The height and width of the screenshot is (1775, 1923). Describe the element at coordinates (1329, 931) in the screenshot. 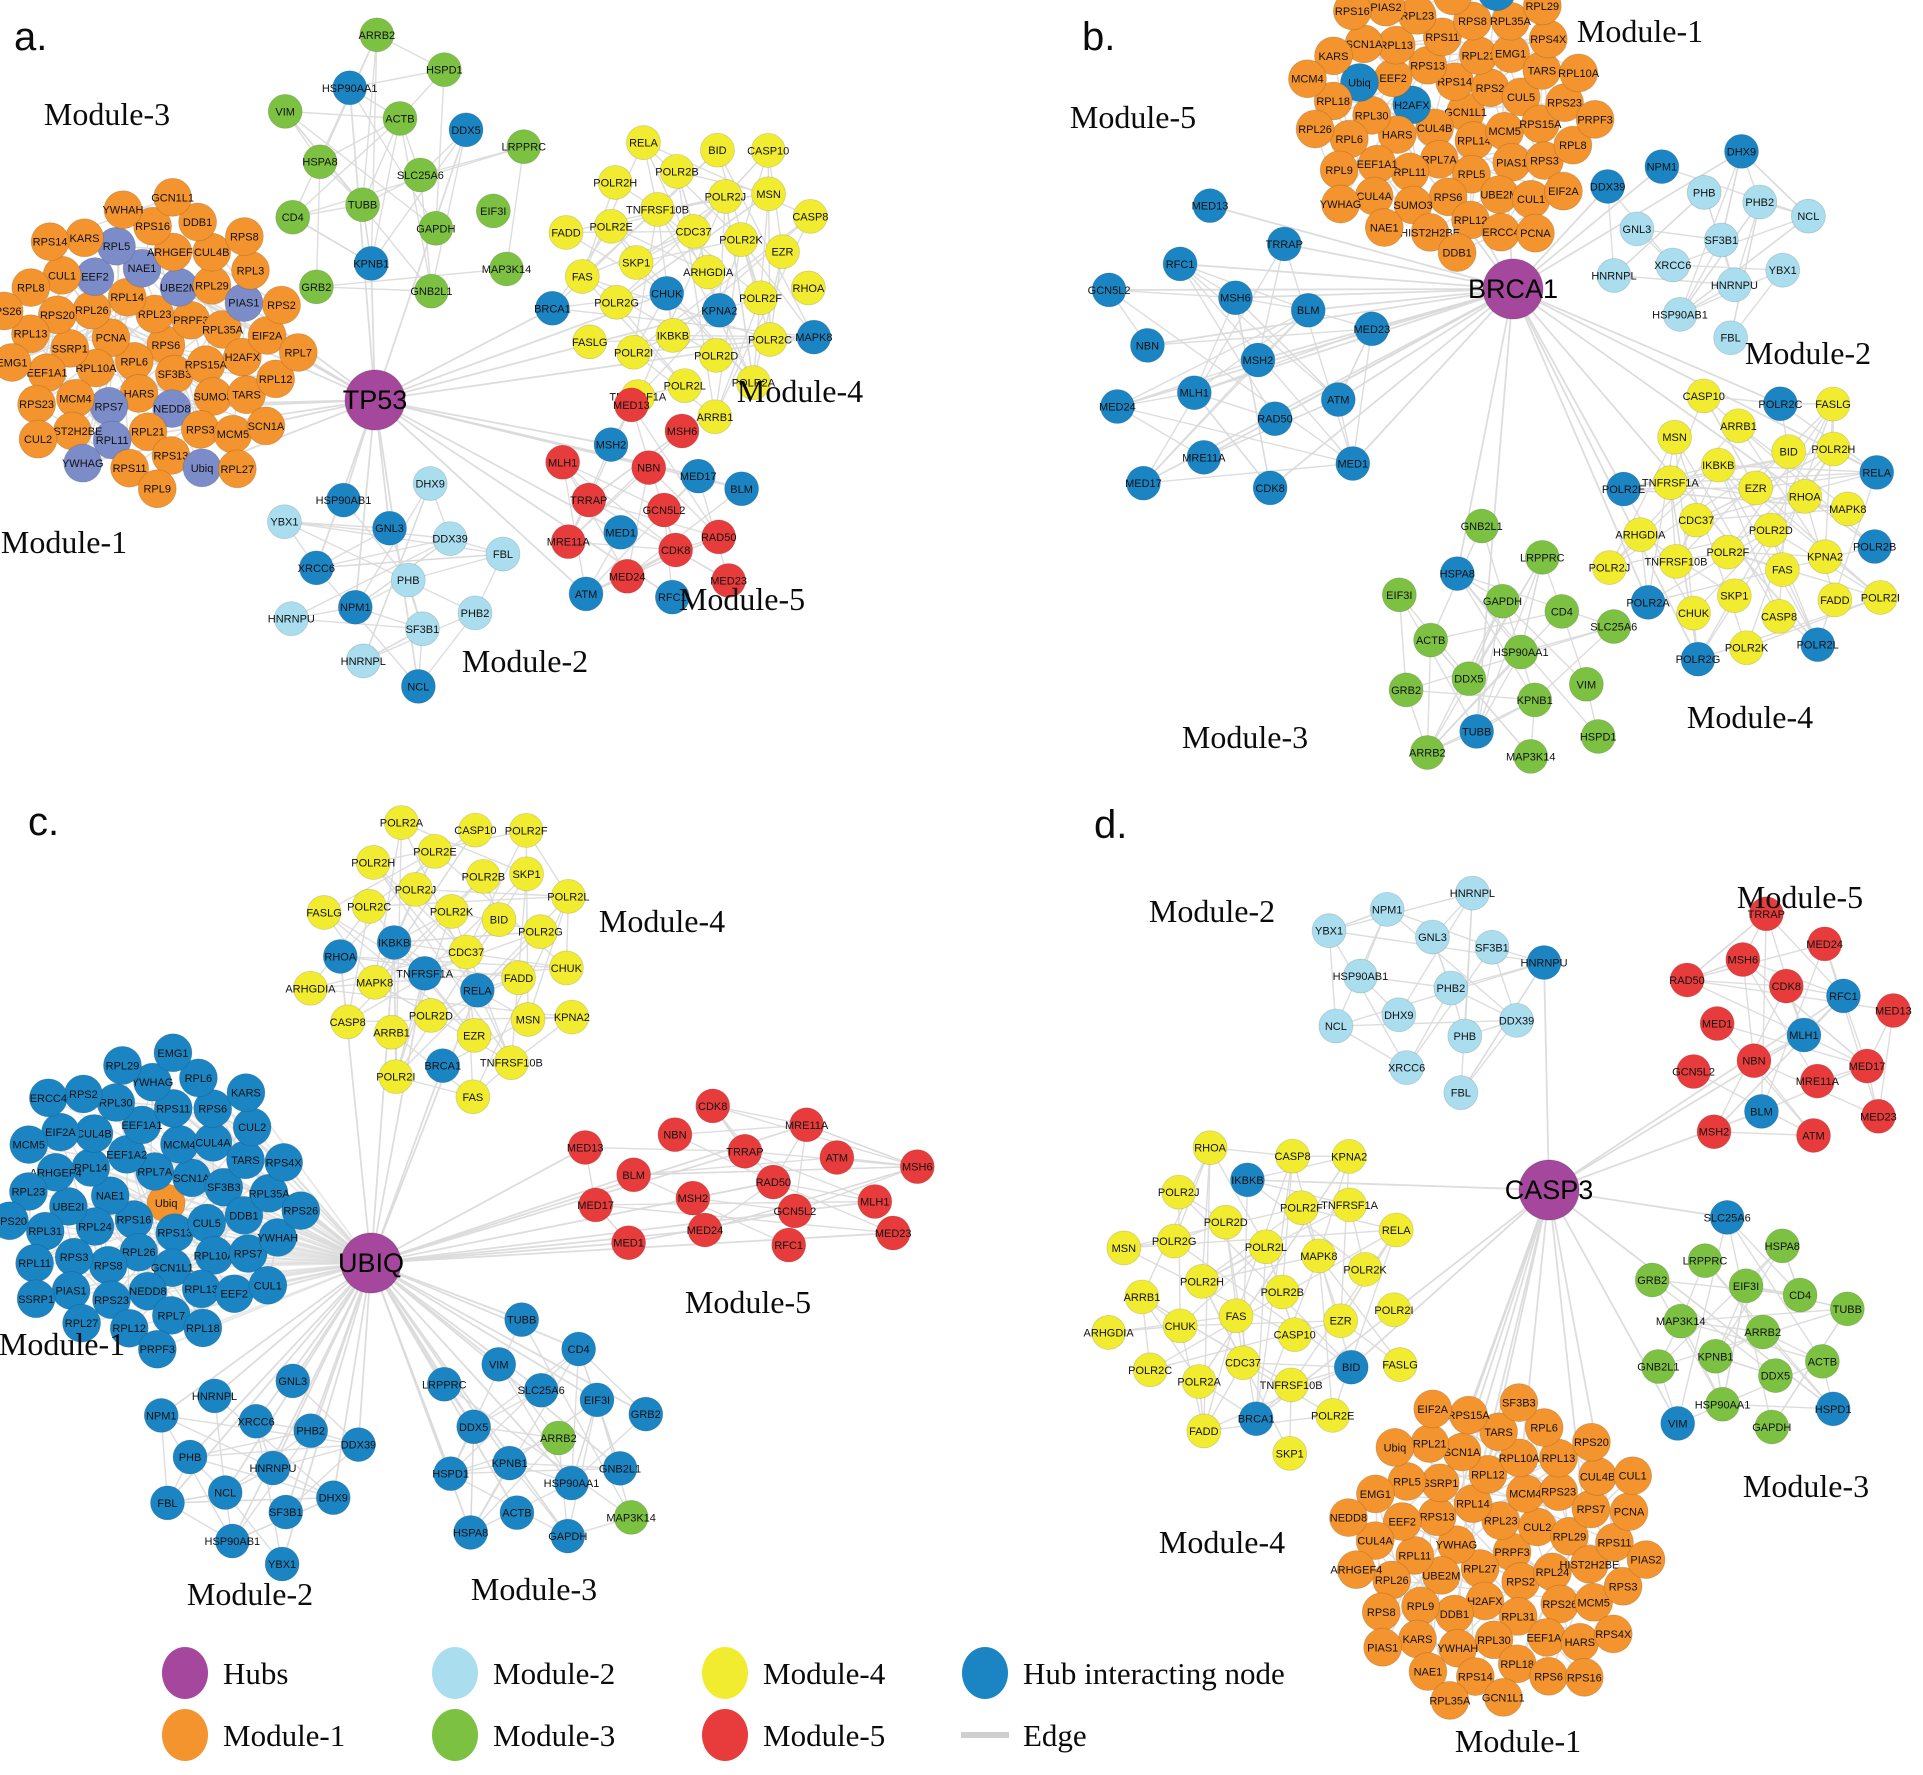

I see `node-YBX1` at that location.